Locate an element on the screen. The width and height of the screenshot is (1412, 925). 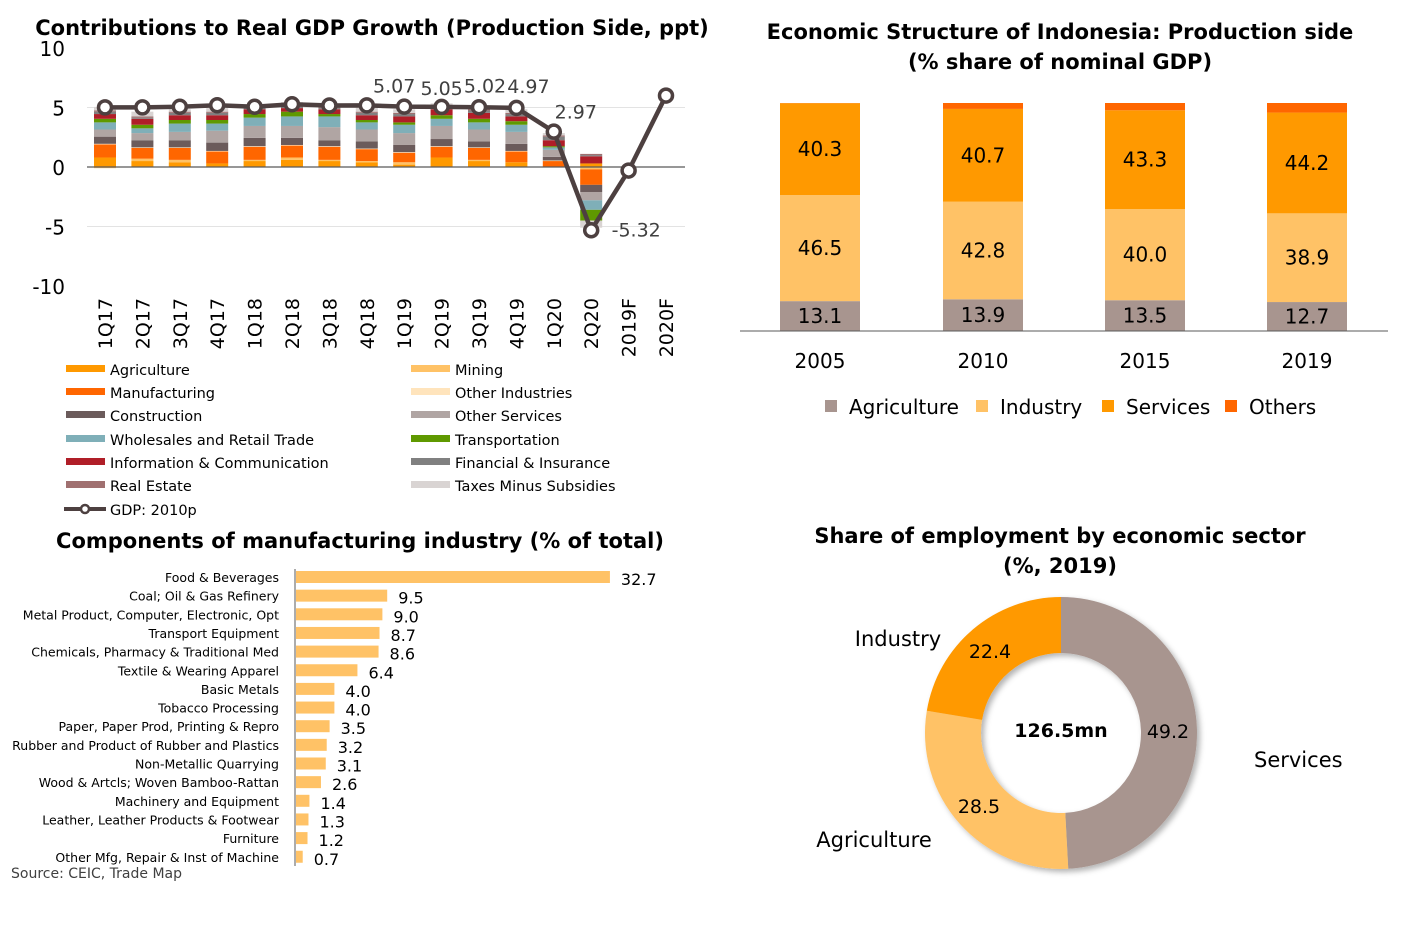
chart-subtitle: (% share of nominal GDP) is located at coordinates (1060, 62).